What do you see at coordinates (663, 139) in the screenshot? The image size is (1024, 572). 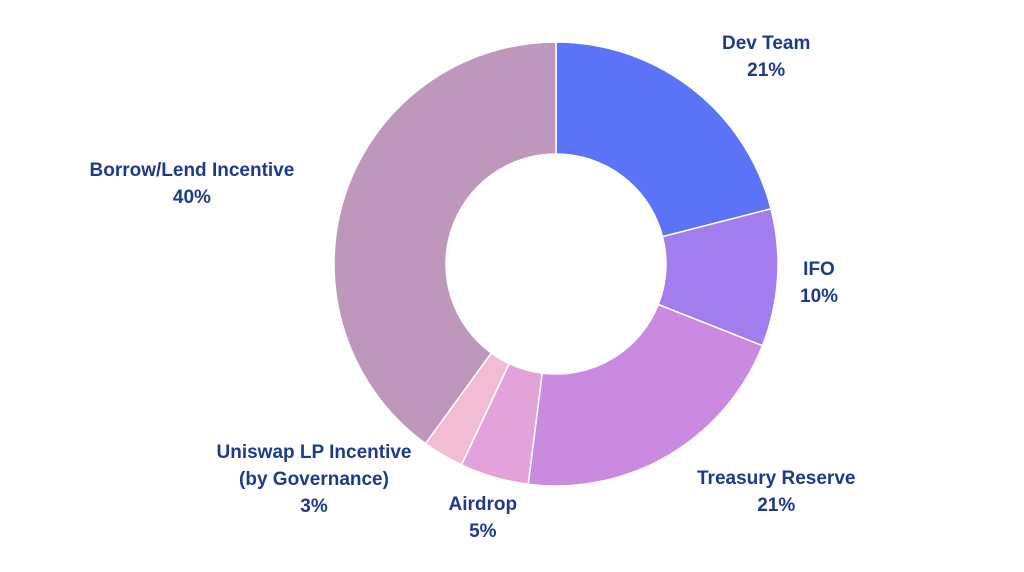 I see `slice-dev-team` at bounding box center [663, 139].